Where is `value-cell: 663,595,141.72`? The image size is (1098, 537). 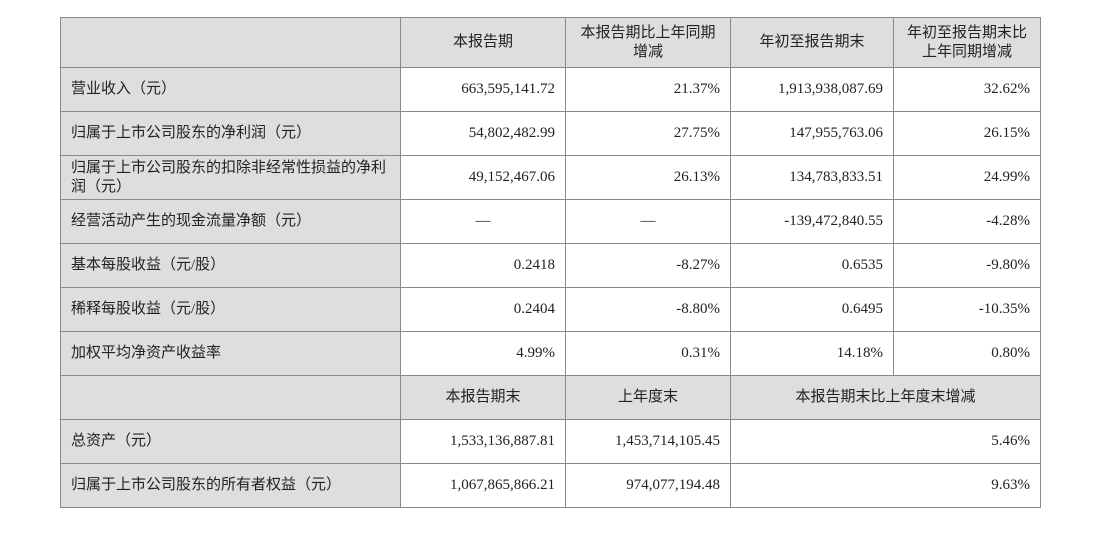
value-cell: 663,595,141.72 is located at coordinates (483, 89).